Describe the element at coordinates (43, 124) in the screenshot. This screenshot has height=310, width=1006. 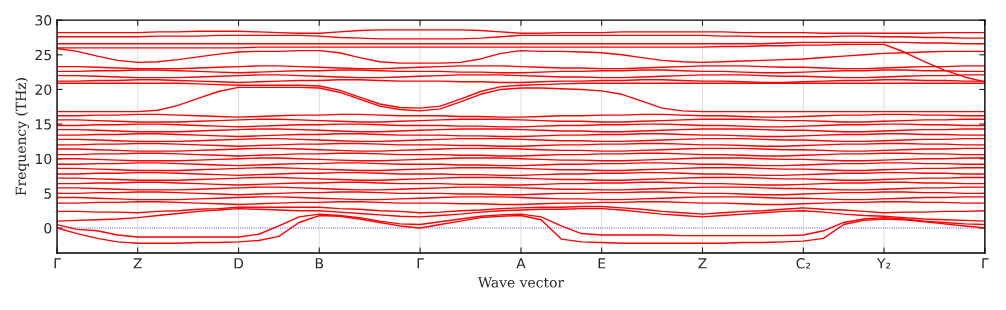
I see `y-tick-label: 15` at that location.